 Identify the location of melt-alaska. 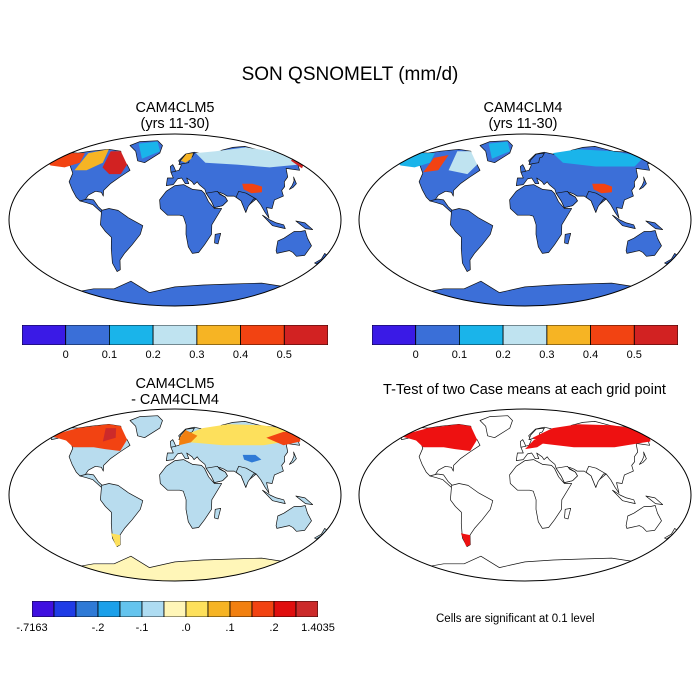
(416, 160).